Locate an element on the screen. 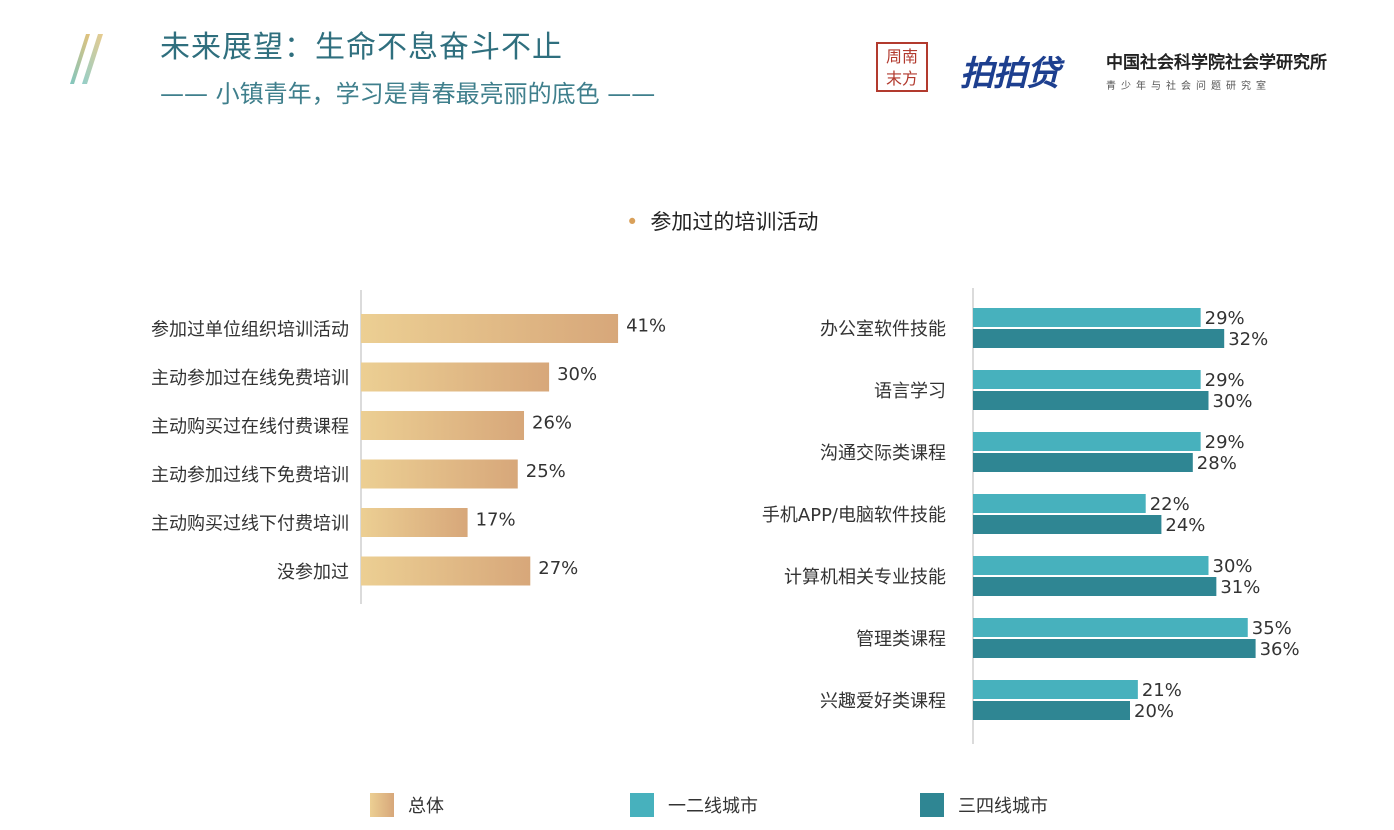 This screenshot has width=1394, height=830. legend-swatch-overall is located at coordinates (382, 805).